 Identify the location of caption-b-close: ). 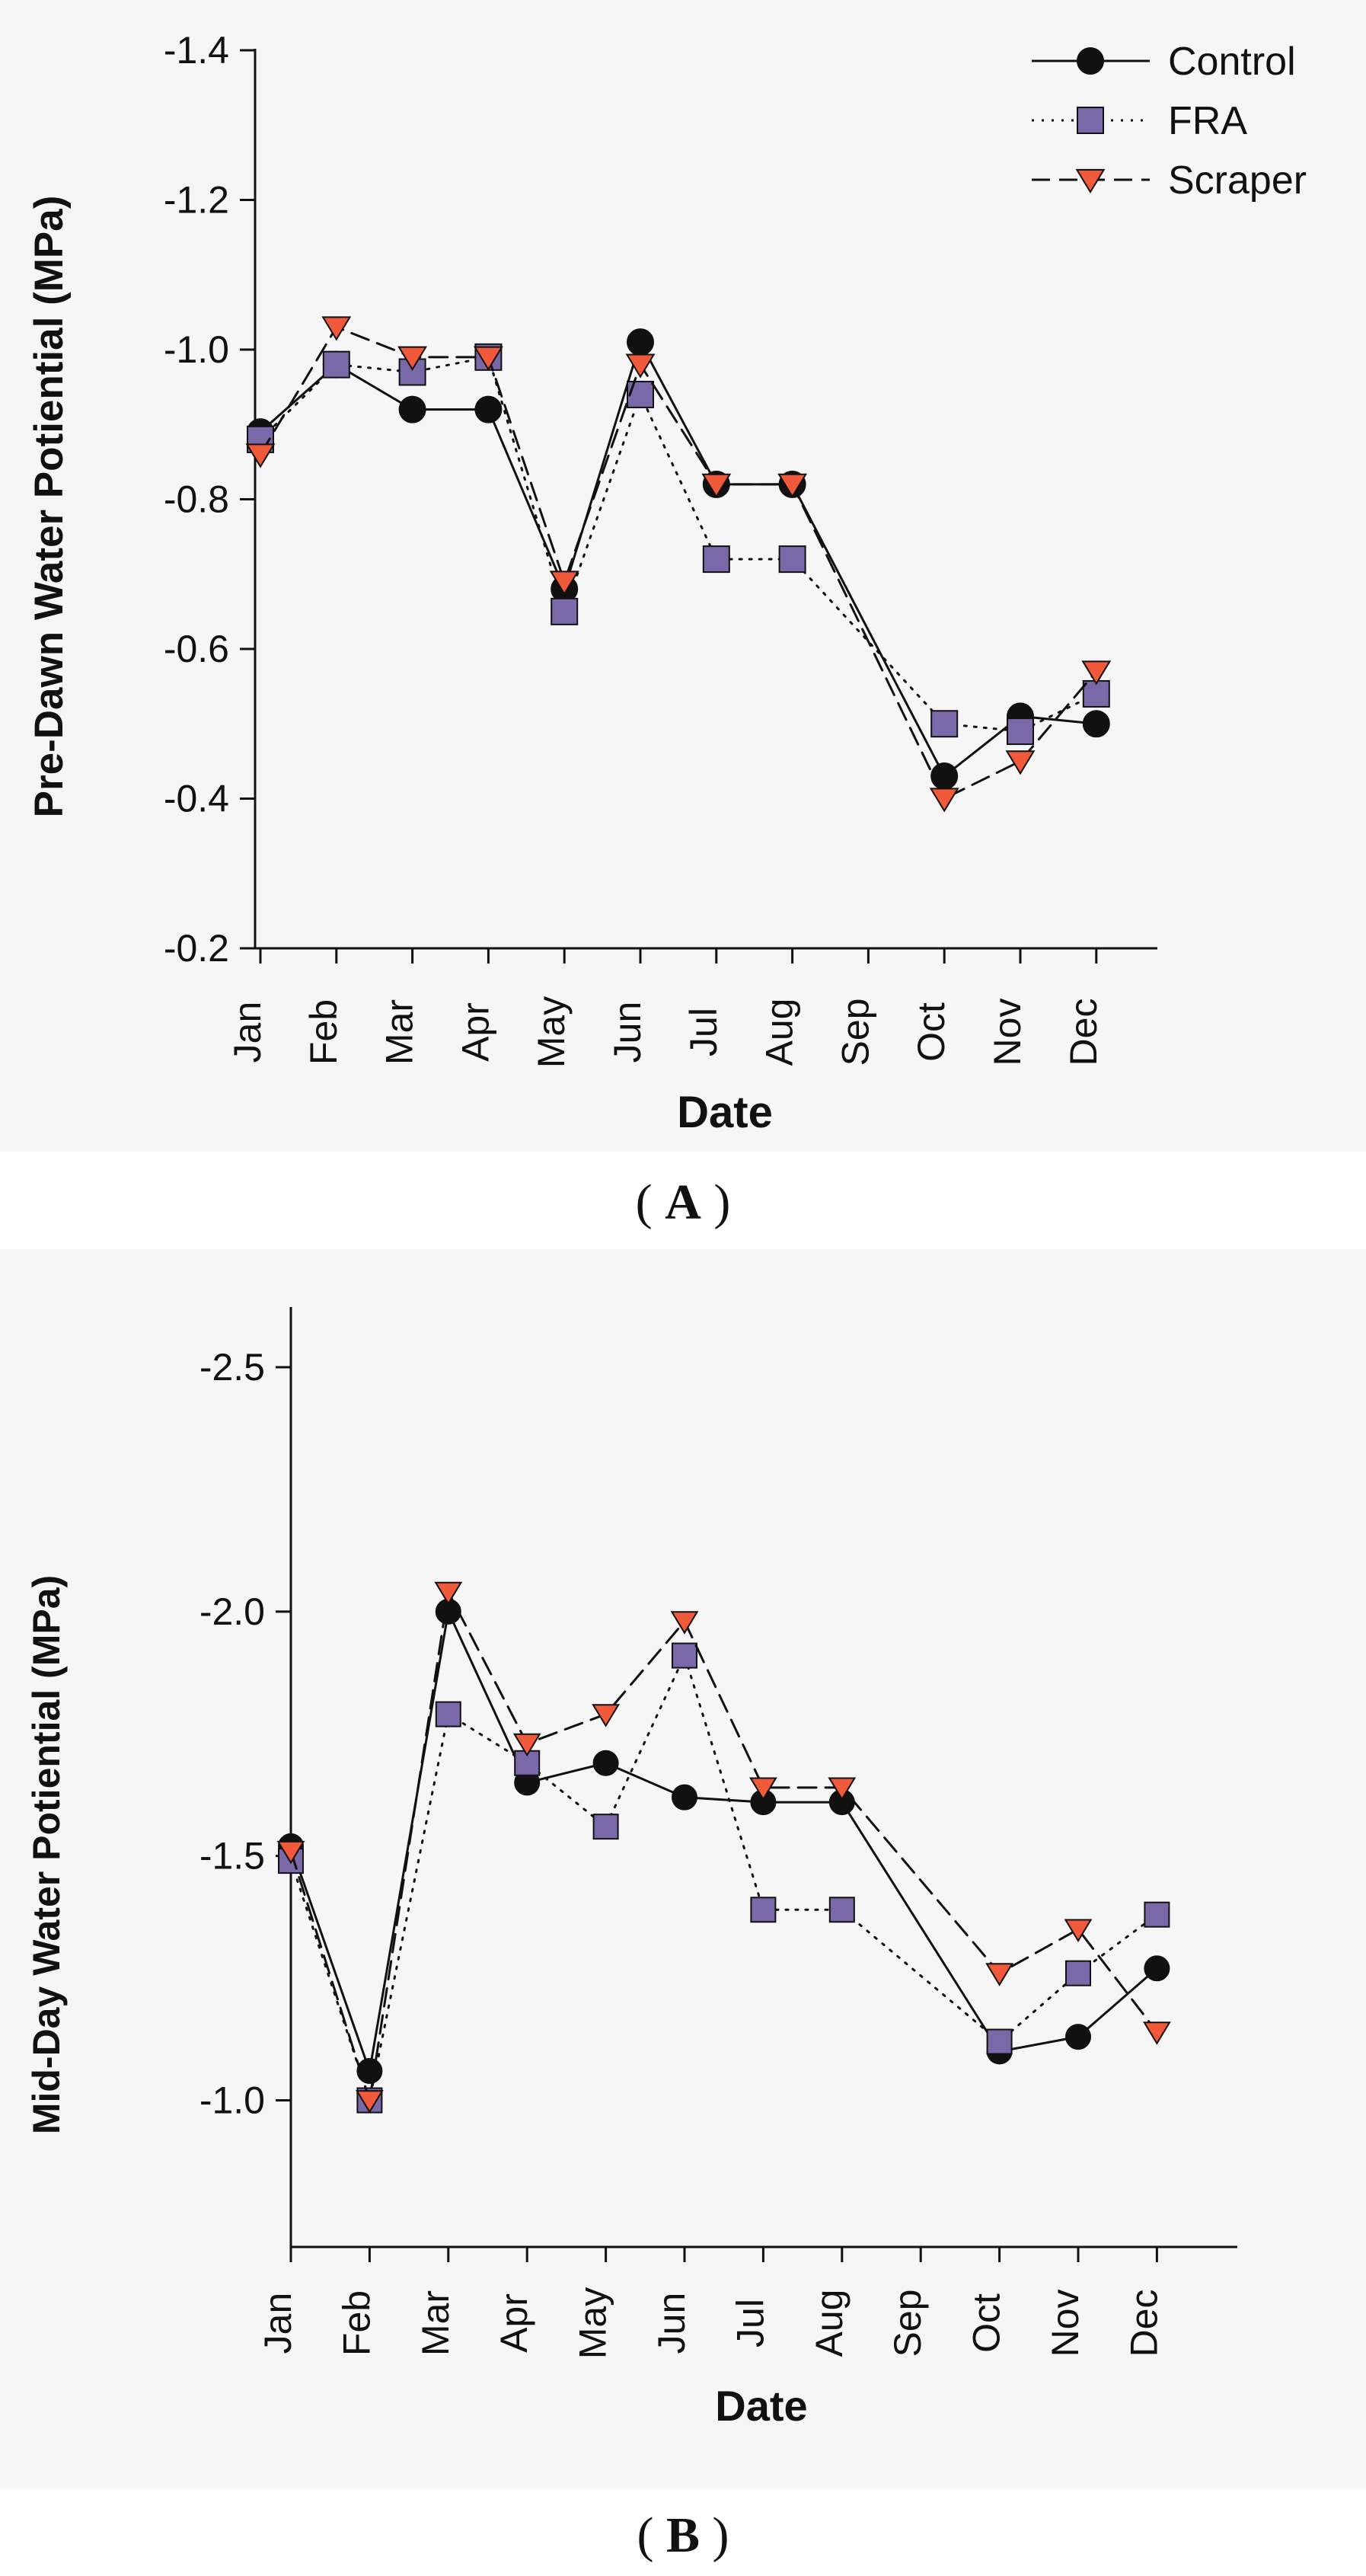
(721, 2535).